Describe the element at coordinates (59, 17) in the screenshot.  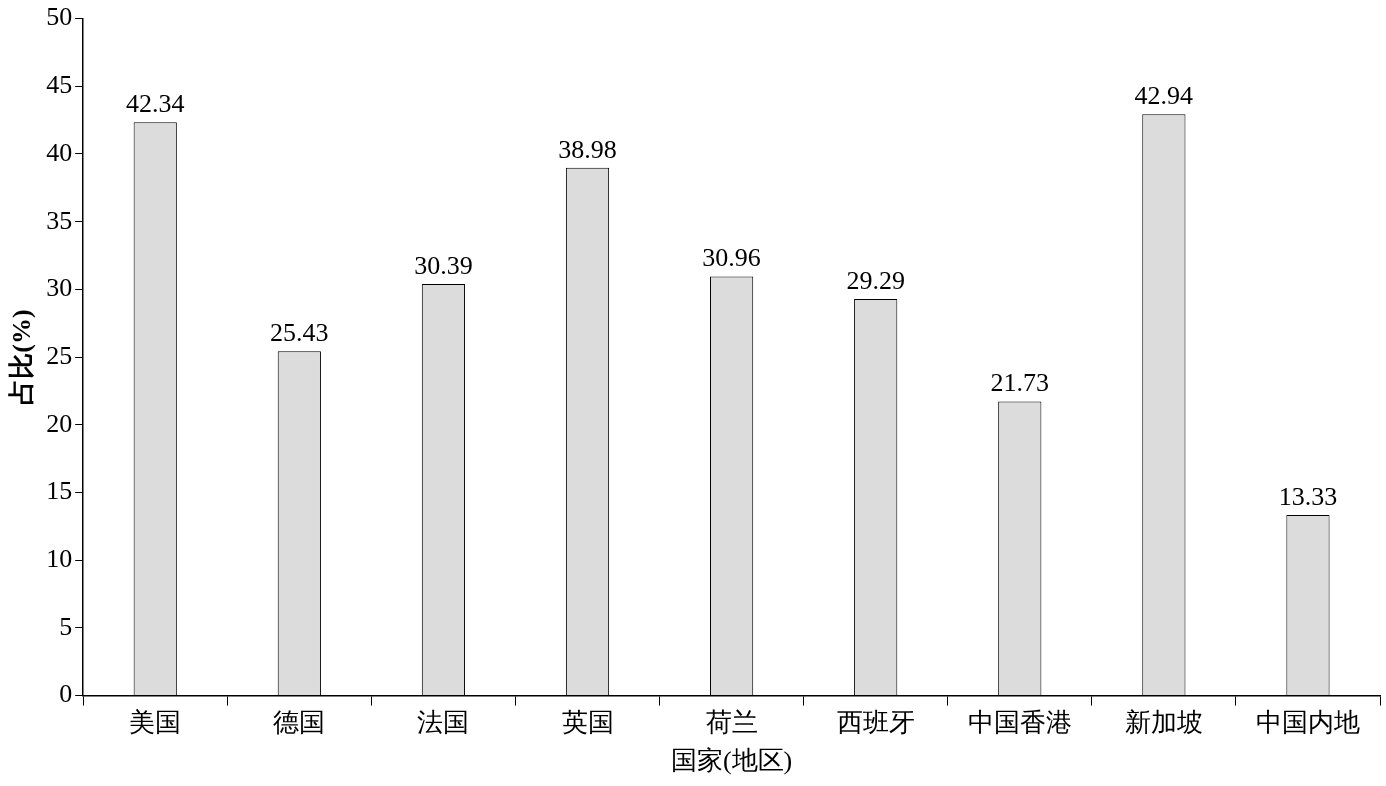
I see `y-tick-label: 50` at that location.